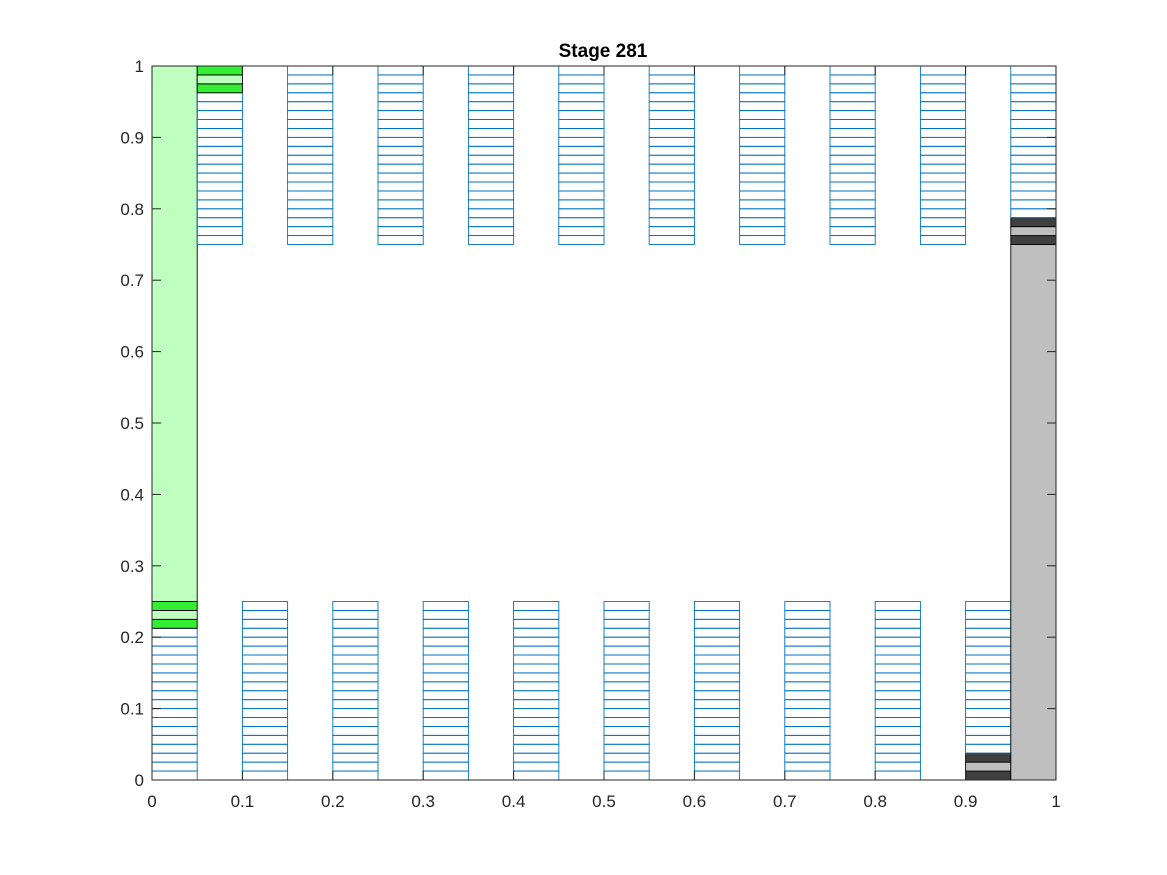 This screenshot has width=1167, height=875. What do you see at coordinates (151, 801) in the screenshot?
I see `x-tick-label: 0` at bounding box center [151, 801].